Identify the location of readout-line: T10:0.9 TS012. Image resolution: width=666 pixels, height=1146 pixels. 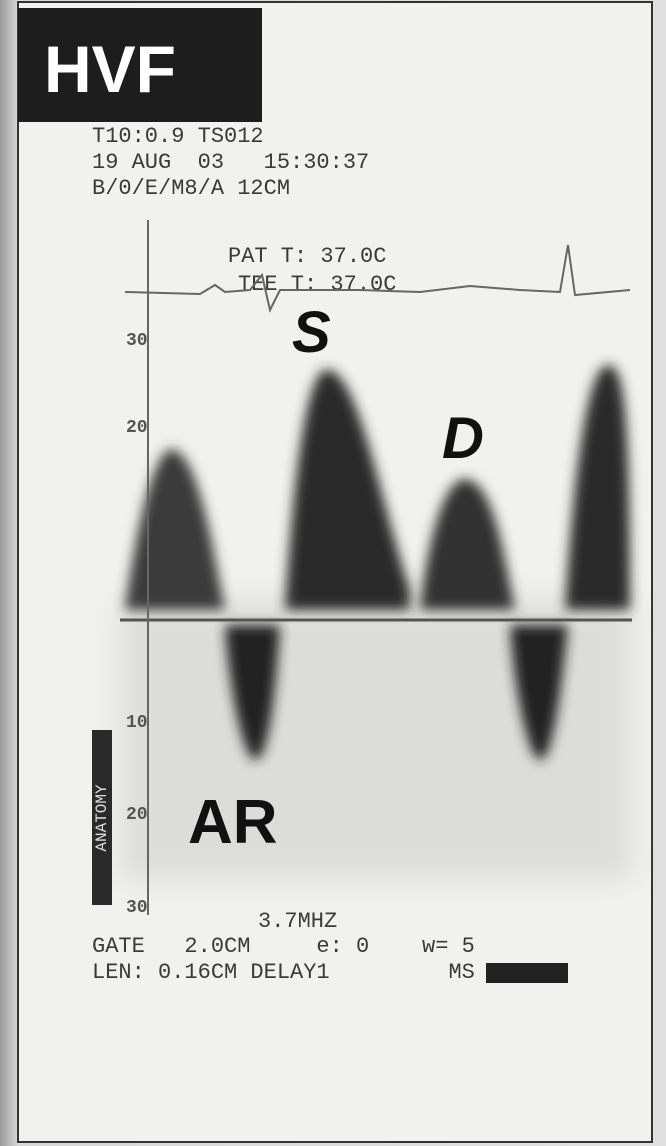
(178, 136).